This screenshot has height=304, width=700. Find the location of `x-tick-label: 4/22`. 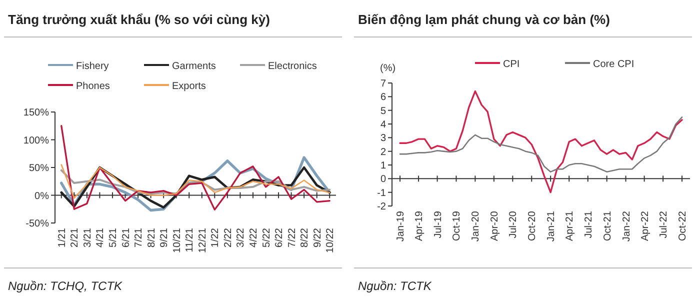

x-tick-label: 4/22 is located at coordinates (254, 238).